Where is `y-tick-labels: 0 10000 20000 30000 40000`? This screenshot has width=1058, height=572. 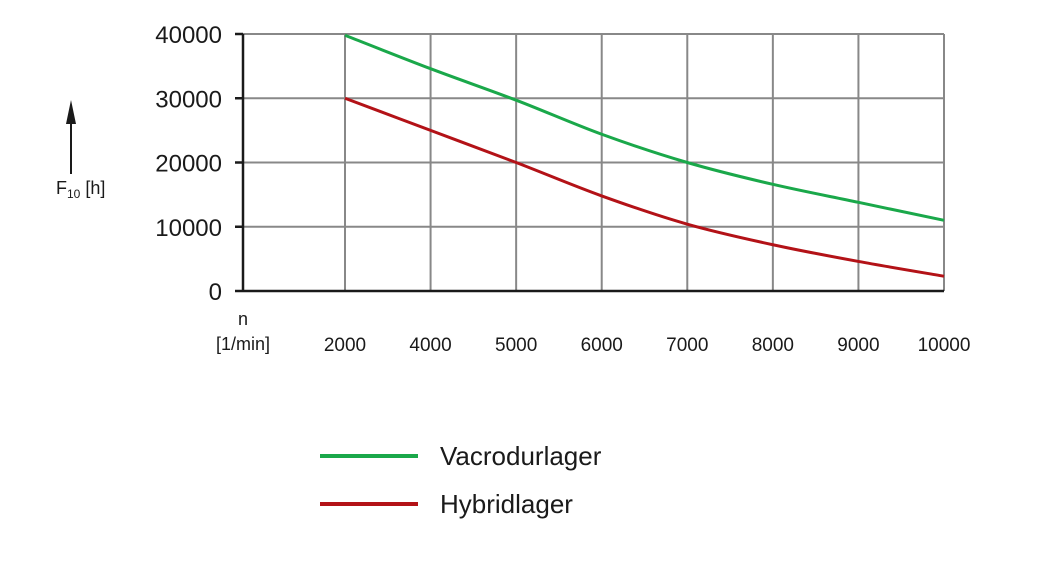
y-tick-labels: 0 10000 20000 30000 40000 is located at coordinates (188, 164).